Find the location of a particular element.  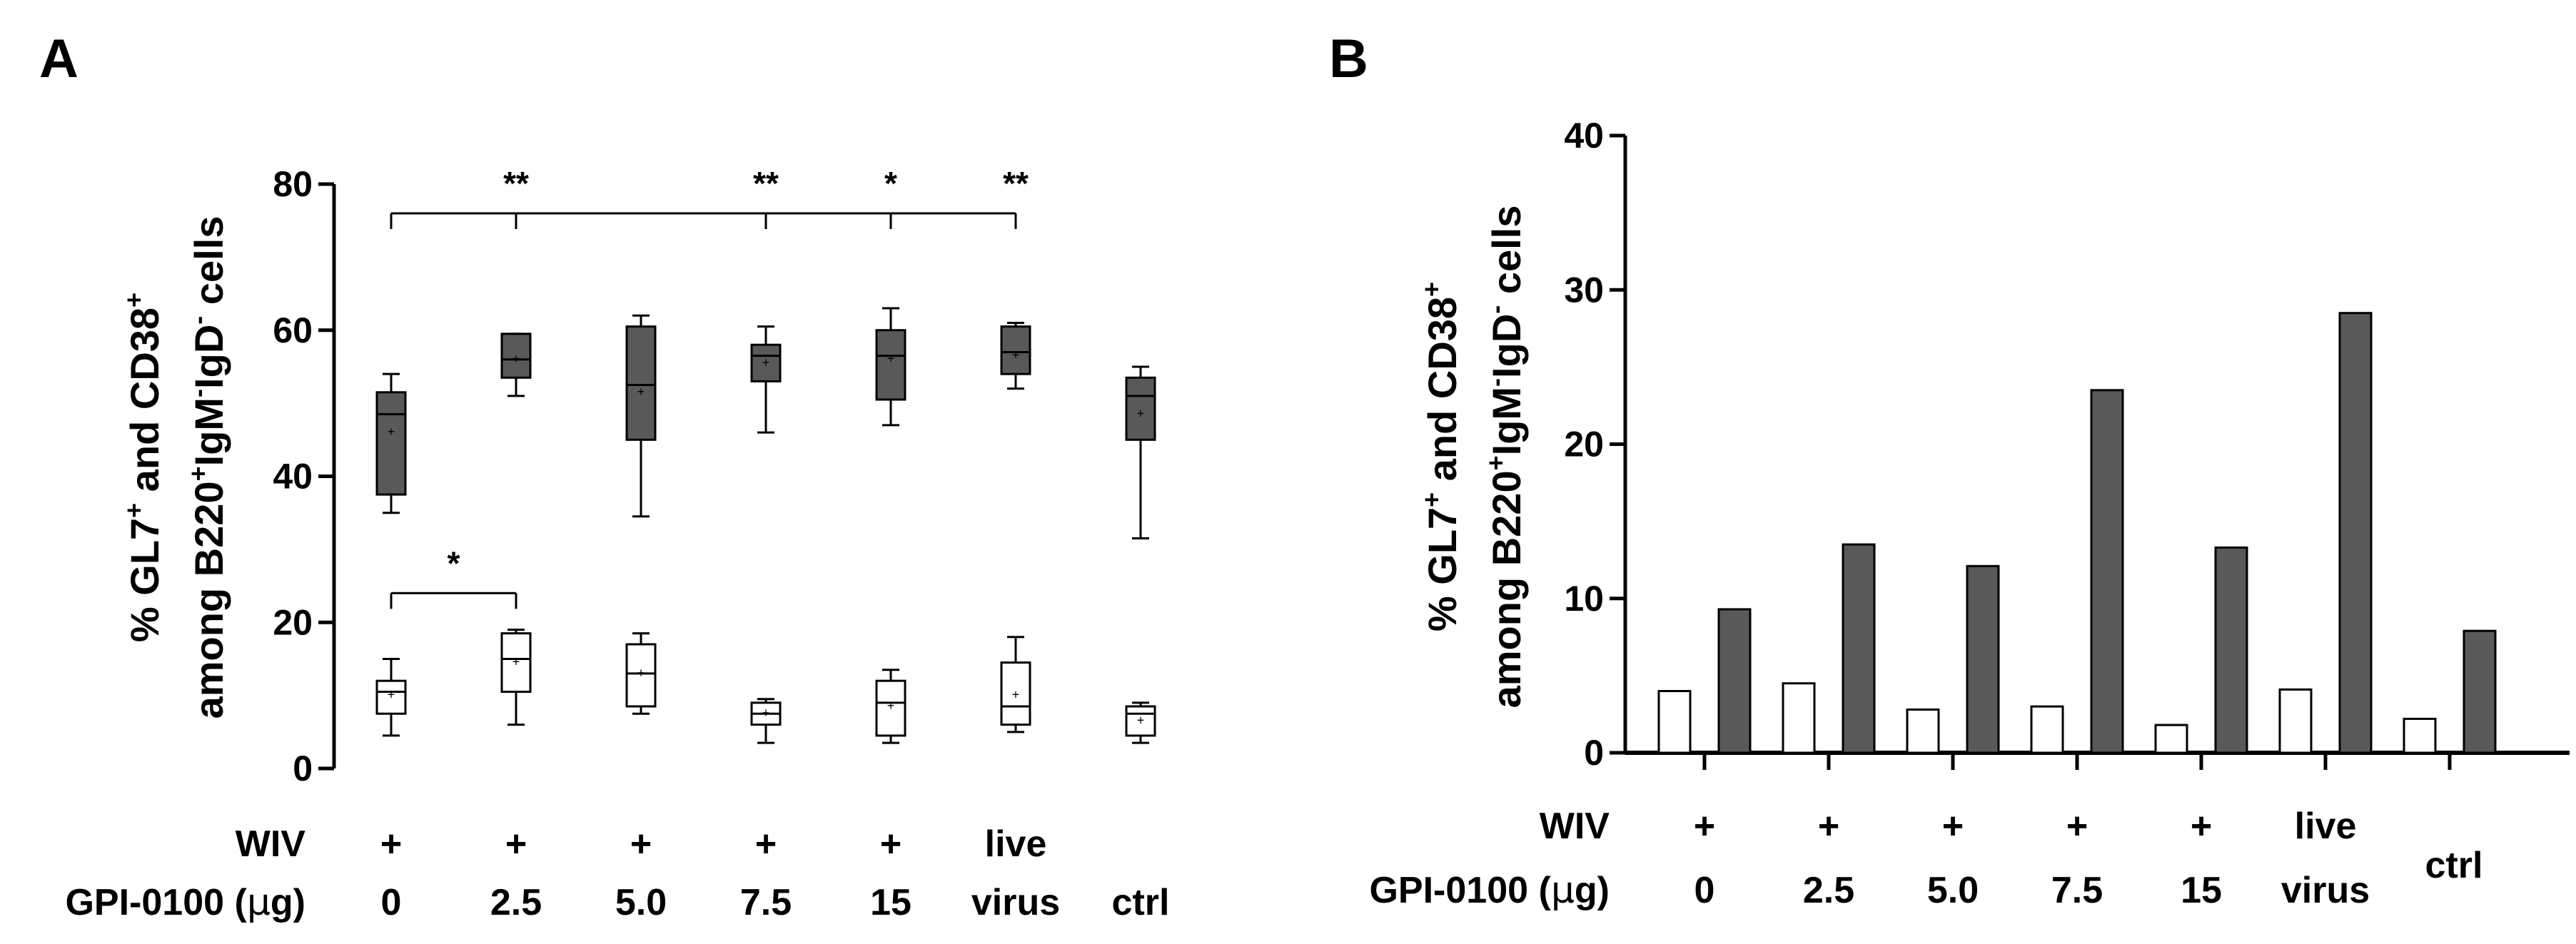

panel-a-gpi-label: 2.5 is located at coordinates (516, 902).